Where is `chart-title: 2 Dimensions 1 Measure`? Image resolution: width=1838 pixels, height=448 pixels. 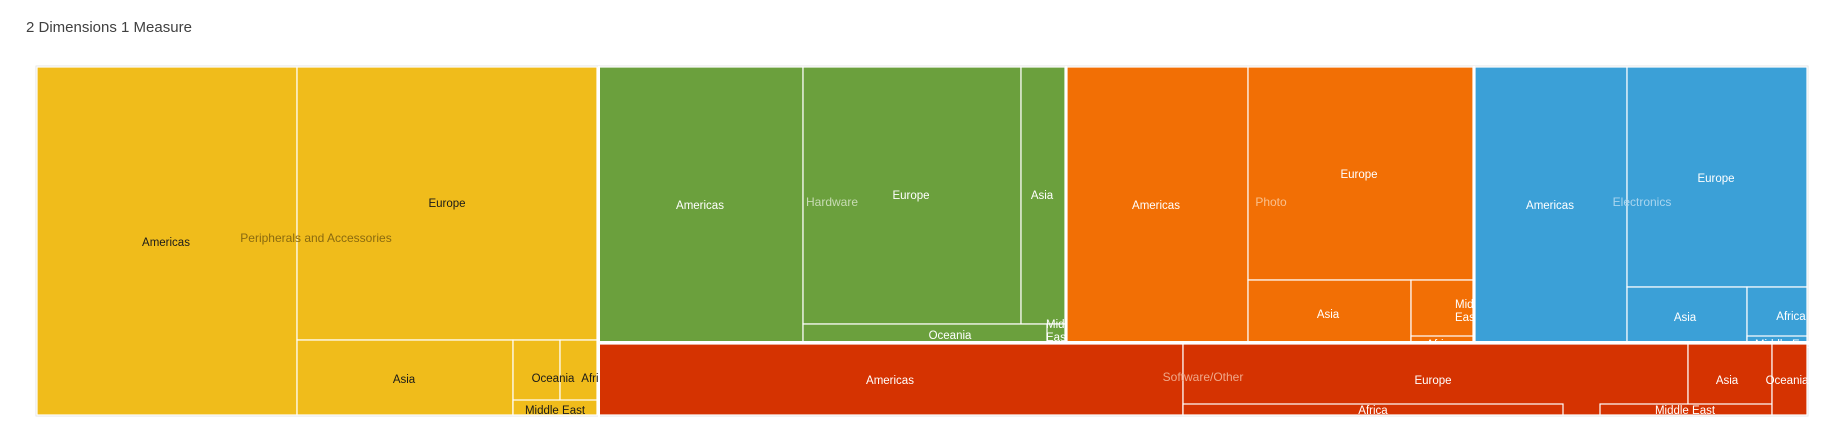 chart-title: 2 Dimensions 1 Measure is located at coordinates (109, 27).